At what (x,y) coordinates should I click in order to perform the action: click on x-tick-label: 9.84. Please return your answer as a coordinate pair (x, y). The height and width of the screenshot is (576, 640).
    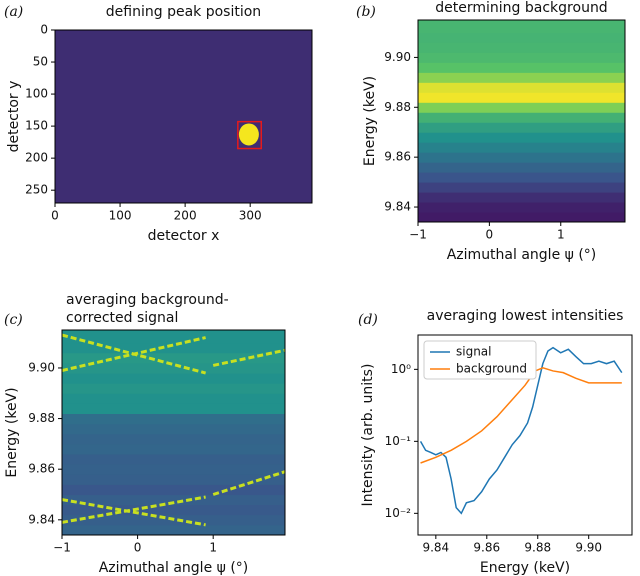
    Looking at the image, I should click on (435, 548).